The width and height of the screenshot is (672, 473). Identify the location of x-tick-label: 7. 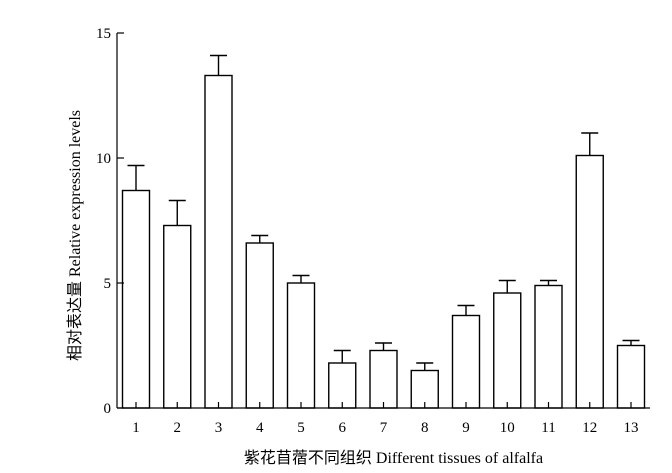
(384, 428).